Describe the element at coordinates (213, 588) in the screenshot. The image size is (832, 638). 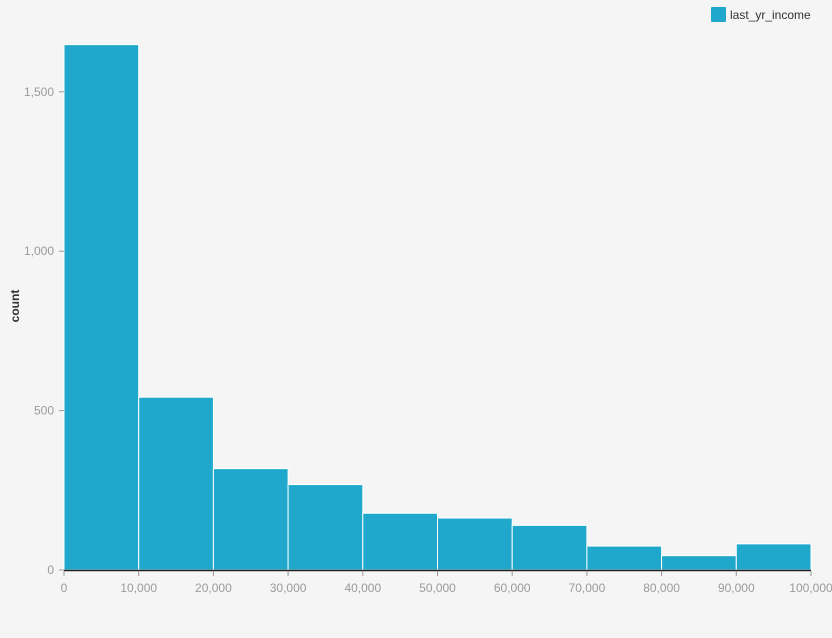
I see `x-tick-label-2: 20,000` at that location.